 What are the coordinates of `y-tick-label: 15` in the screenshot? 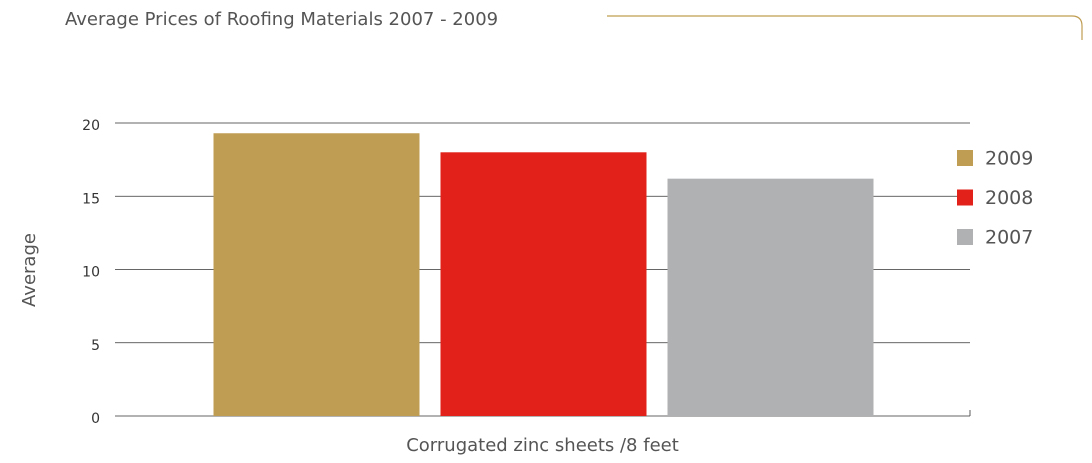 It's located at (91, 199).